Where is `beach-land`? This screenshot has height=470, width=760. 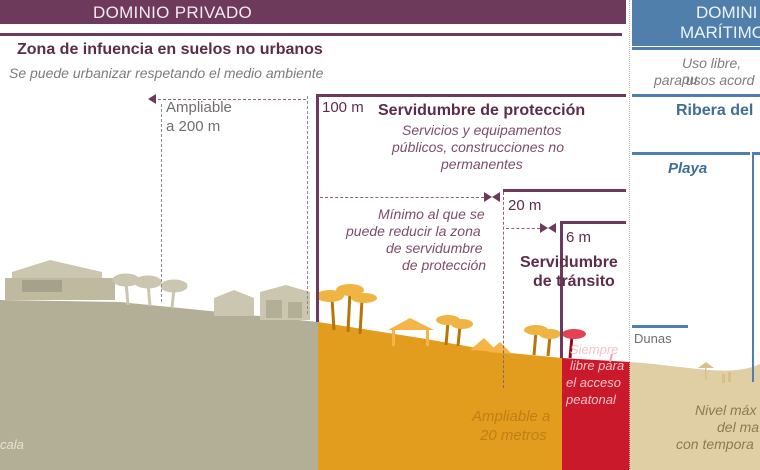
beach-land is located at coordinates (695, 416).